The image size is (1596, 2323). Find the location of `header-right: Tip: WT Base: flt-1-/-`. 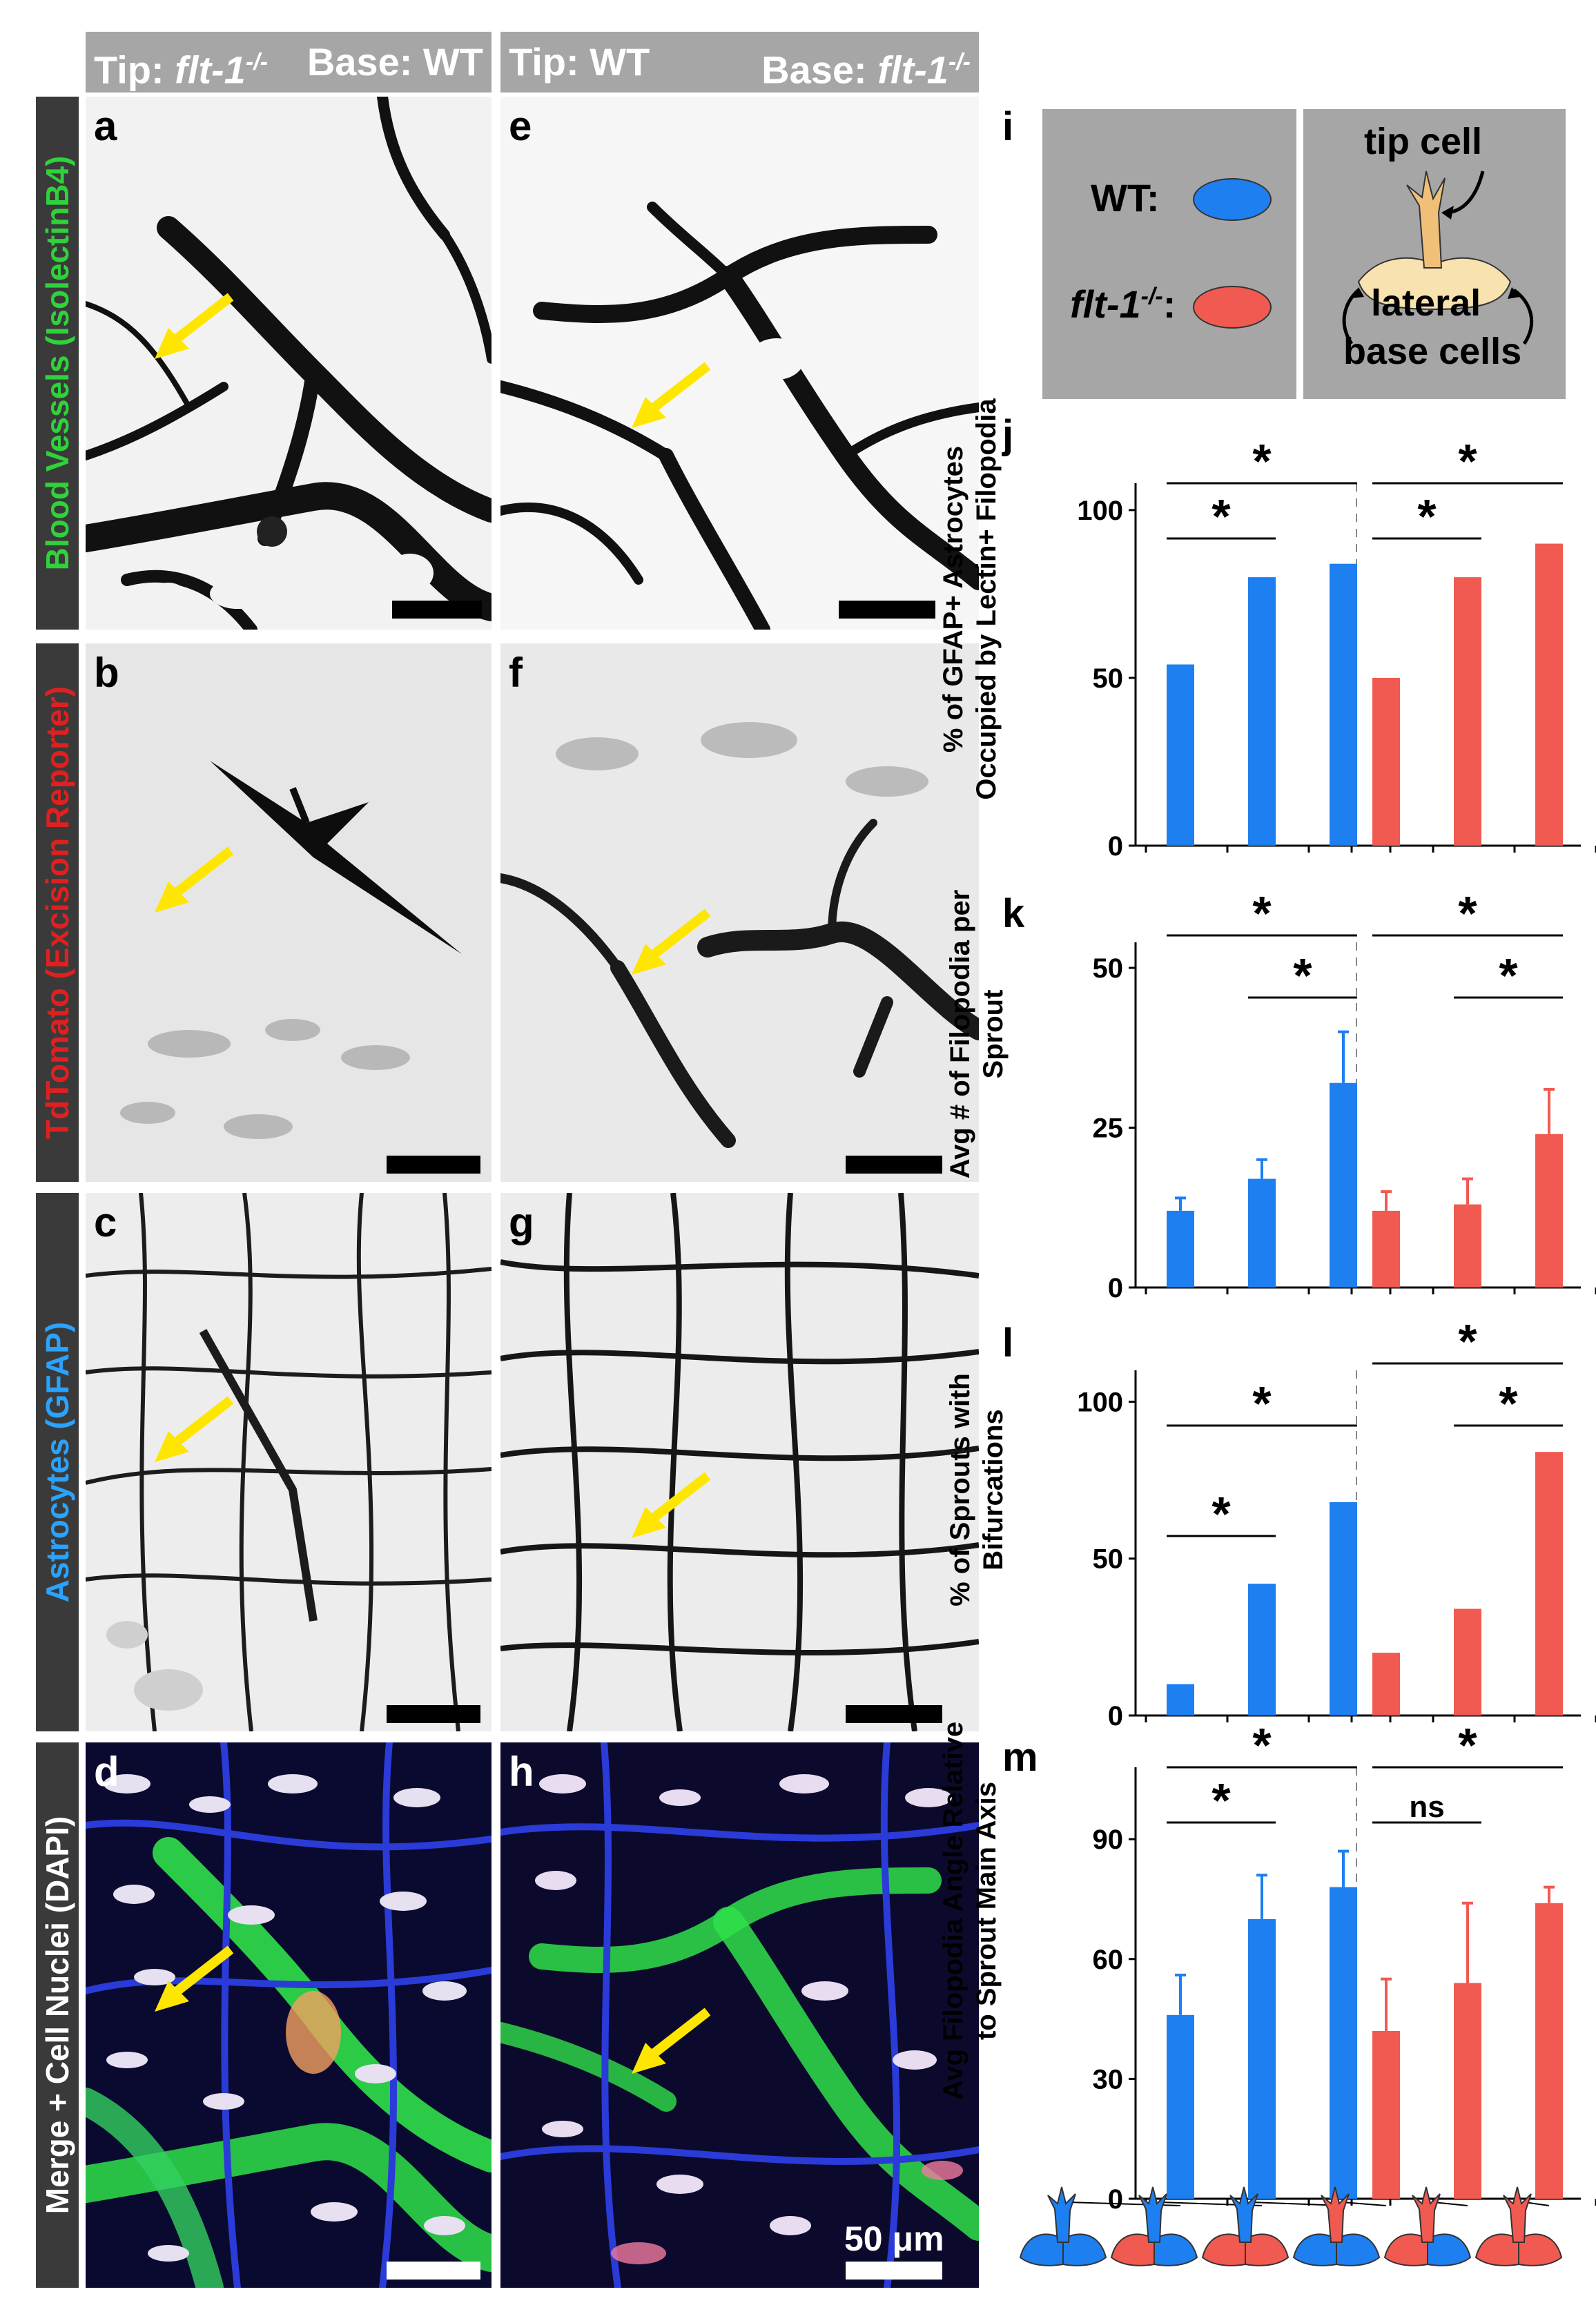

header-right: Tip: WT Base: flt-1-/- is located at coordinates (739, 63).